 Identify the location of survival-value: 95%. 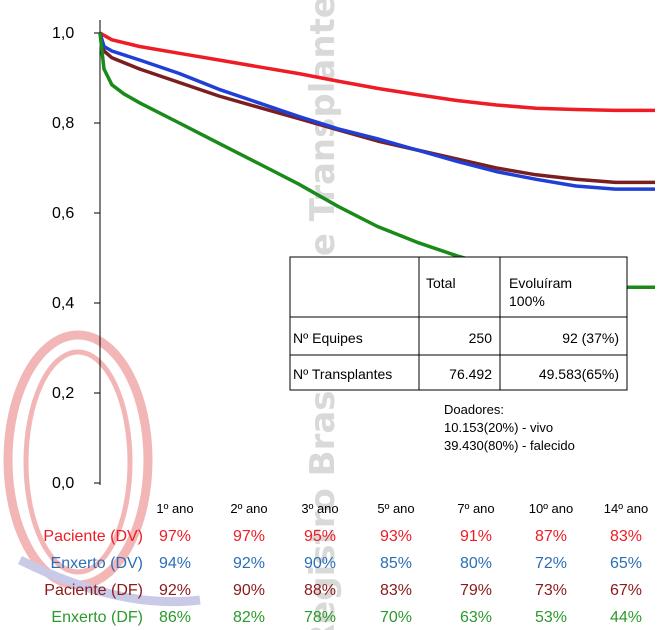
(320, 536).